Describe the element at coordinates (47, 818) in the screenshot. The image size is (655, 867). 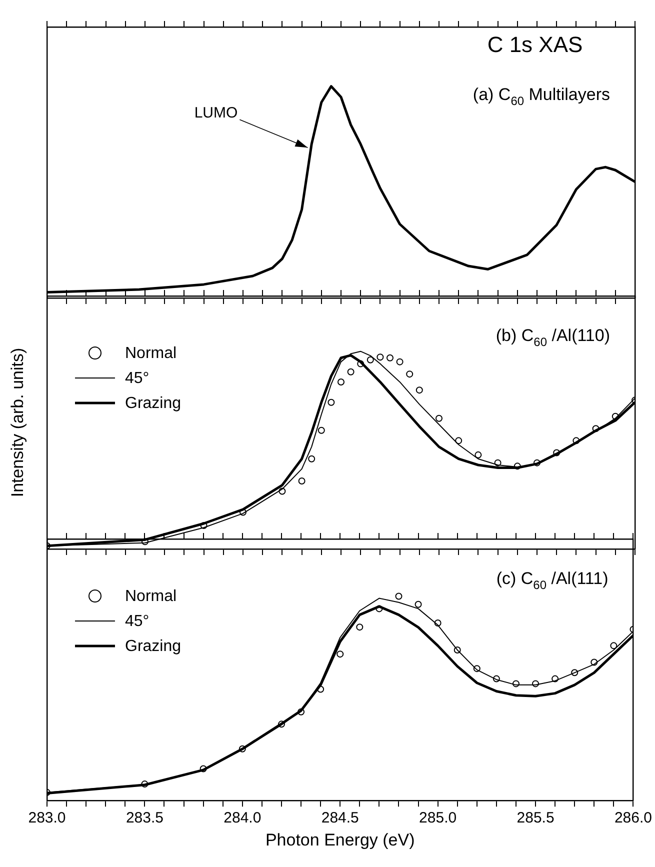
I see `x-tick-label: 283.0` at that location.